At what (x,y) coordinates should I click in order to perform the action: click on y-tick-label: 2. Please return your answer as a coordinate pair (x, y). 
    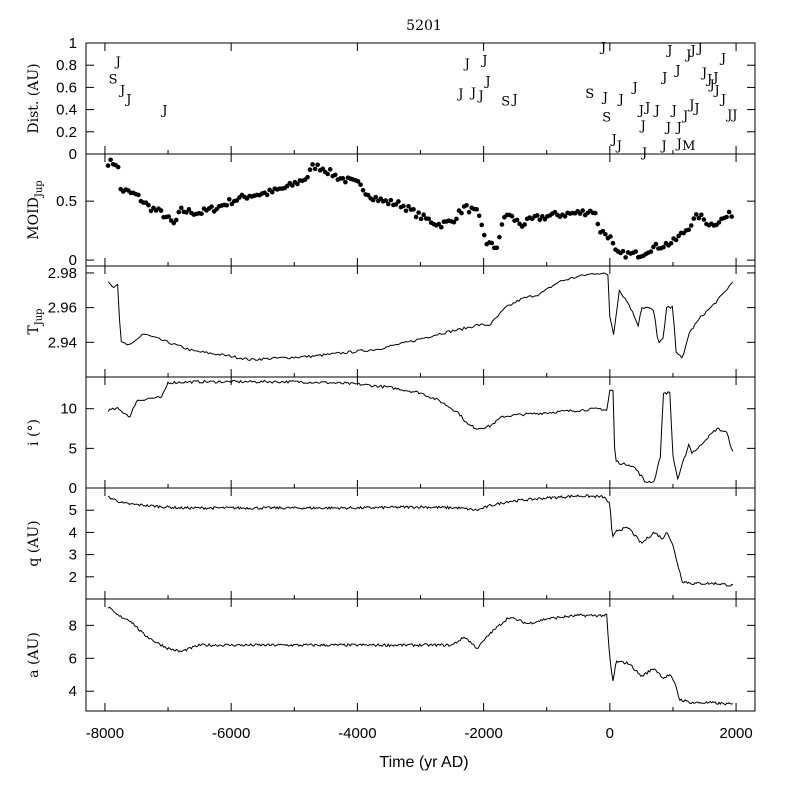
    Looking at the image, I should click on (73, 577).